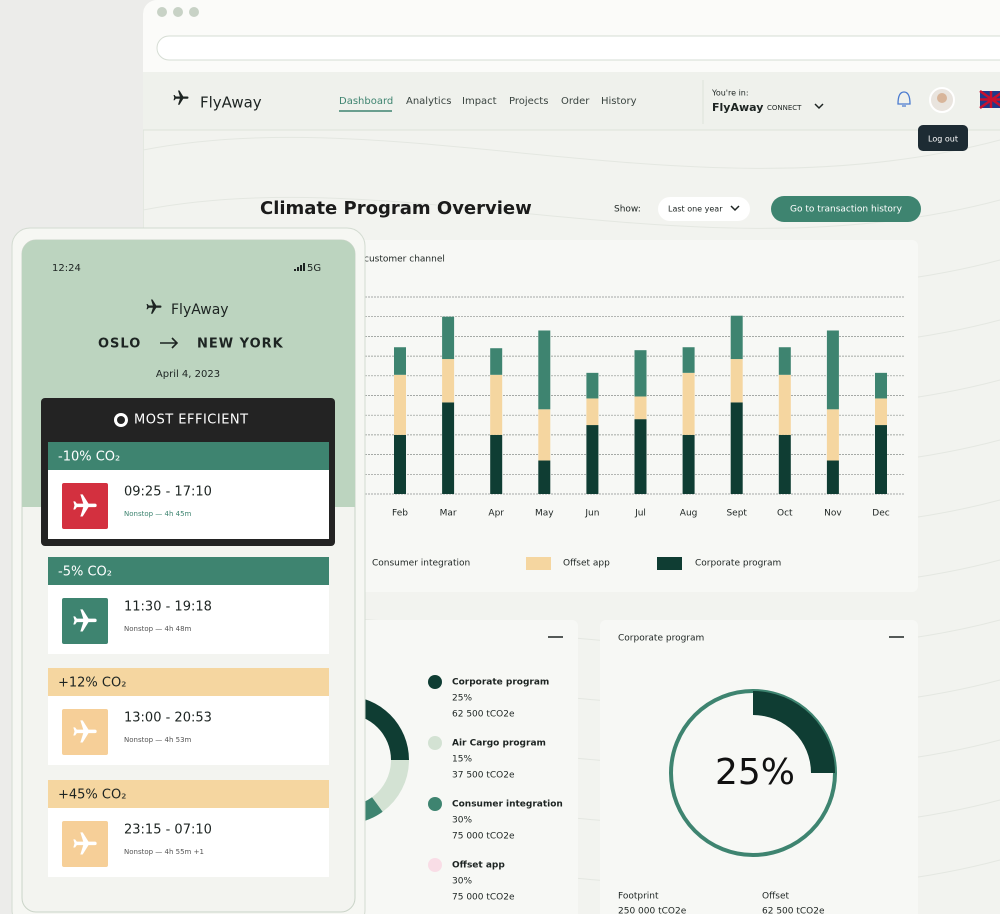 The image size is (1000, 914). I want to click on donut-legend-name: Offset app, so click(478, 866).